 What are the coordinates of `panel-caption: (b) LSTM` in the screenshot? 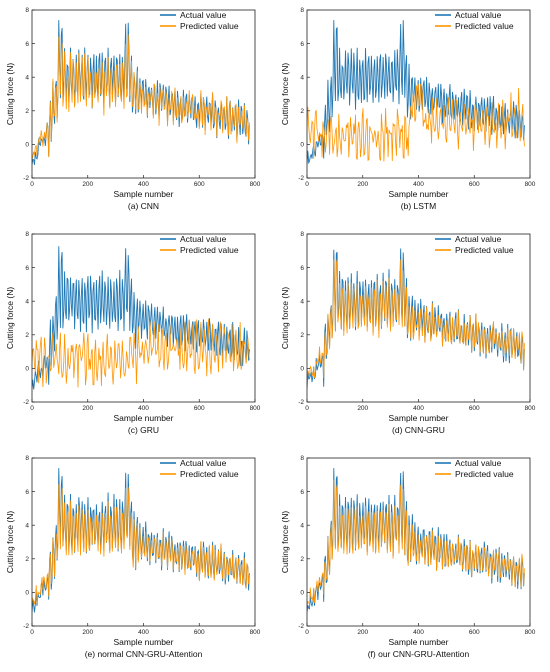 It's located at (418, 206).